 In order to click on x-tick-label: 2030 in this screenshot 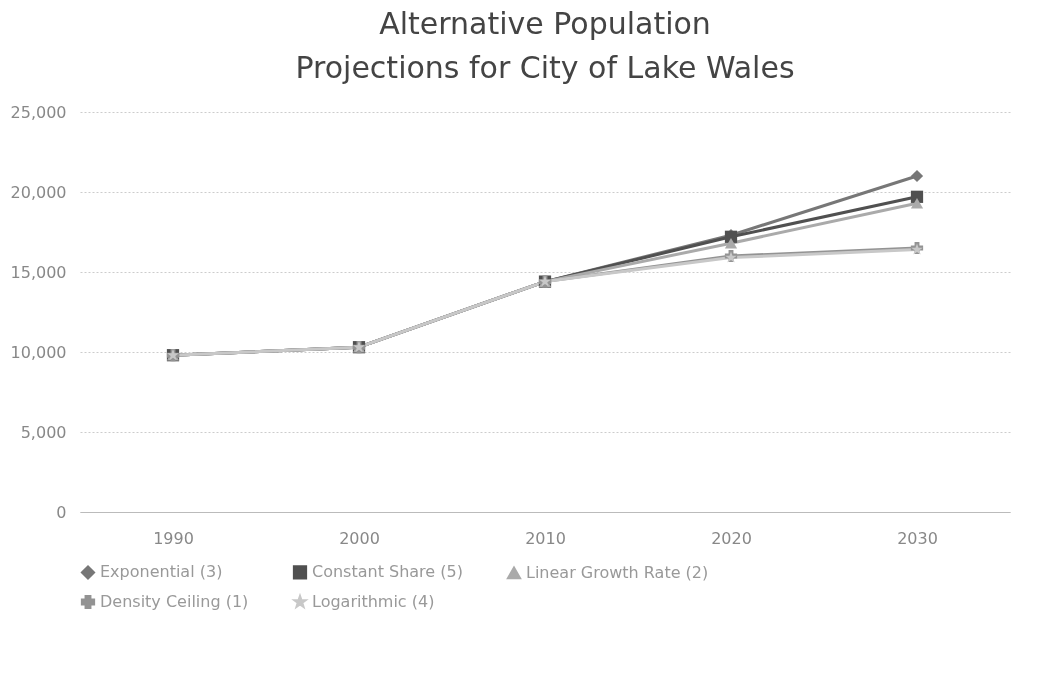, I will do `click(917, 538)`.